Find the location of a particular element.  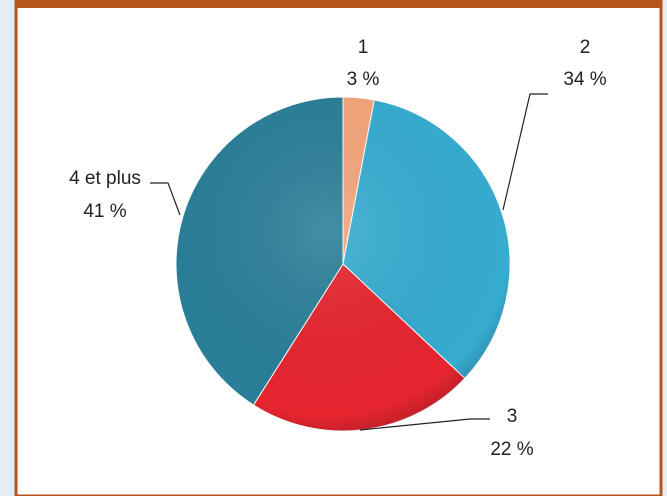

slice-label: 3 % is located at coordinates (363, 79).